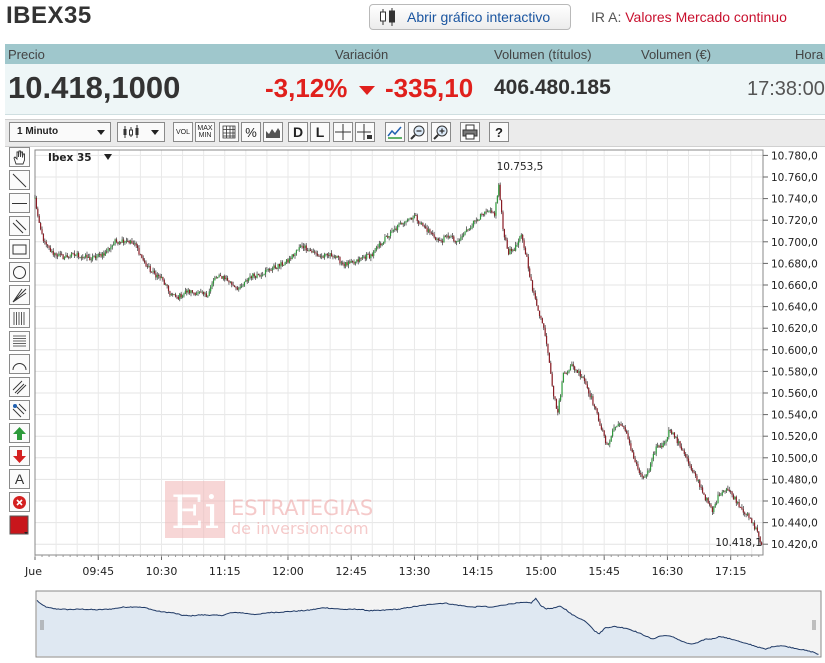 The image size is (825, 663). I want to click on print-button, so click(470, 132).